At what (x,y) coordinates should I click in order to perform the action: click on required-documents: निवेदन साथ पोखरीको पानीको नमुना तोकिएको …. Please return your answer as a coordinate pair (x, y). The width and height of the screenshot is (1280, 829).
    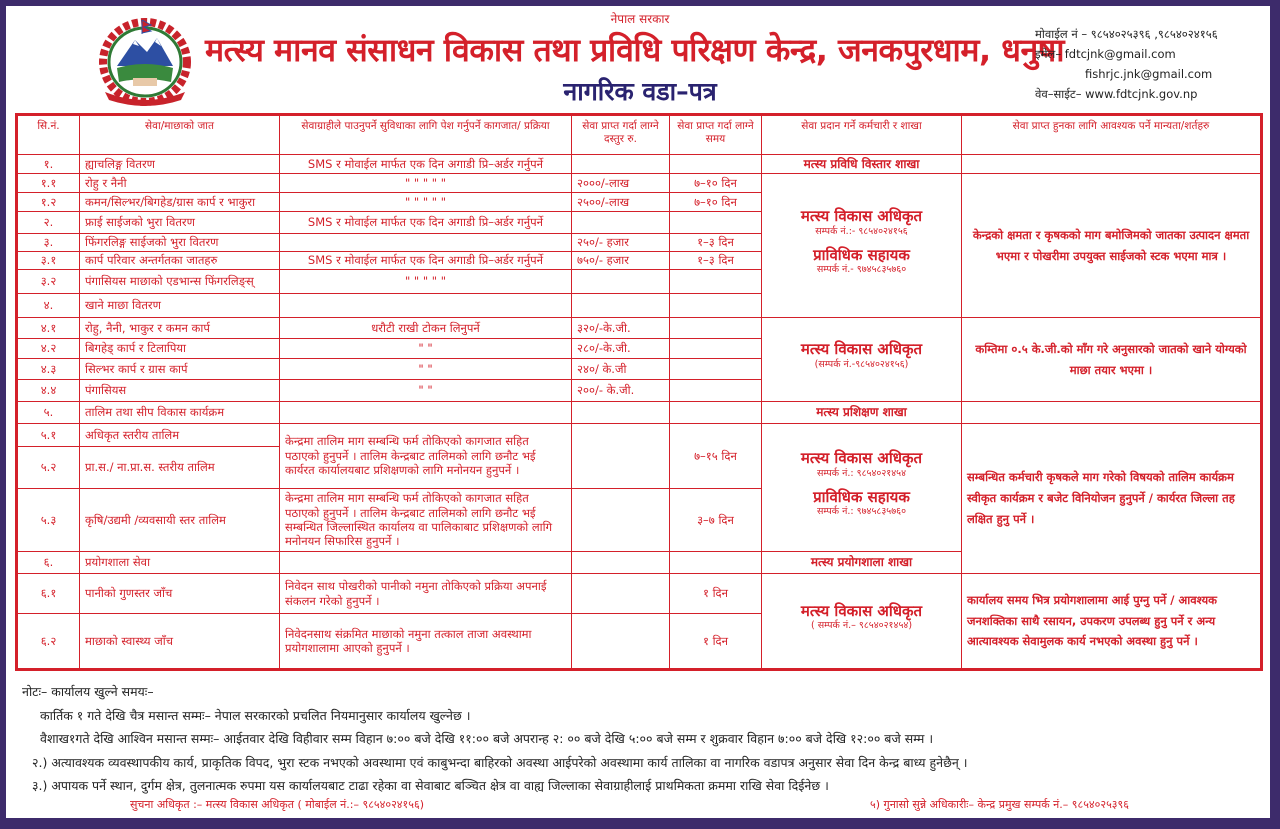
    Looking at the image, I should click on (425, 593).